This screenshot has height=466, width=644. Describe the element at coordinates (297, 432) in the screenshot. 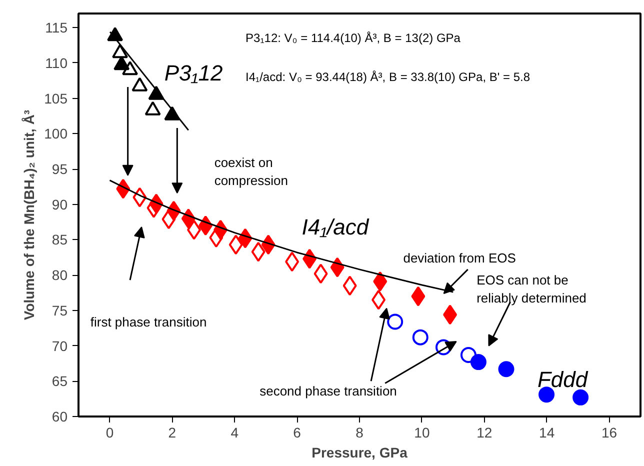

I see `x-tick-label: 6` at that location.